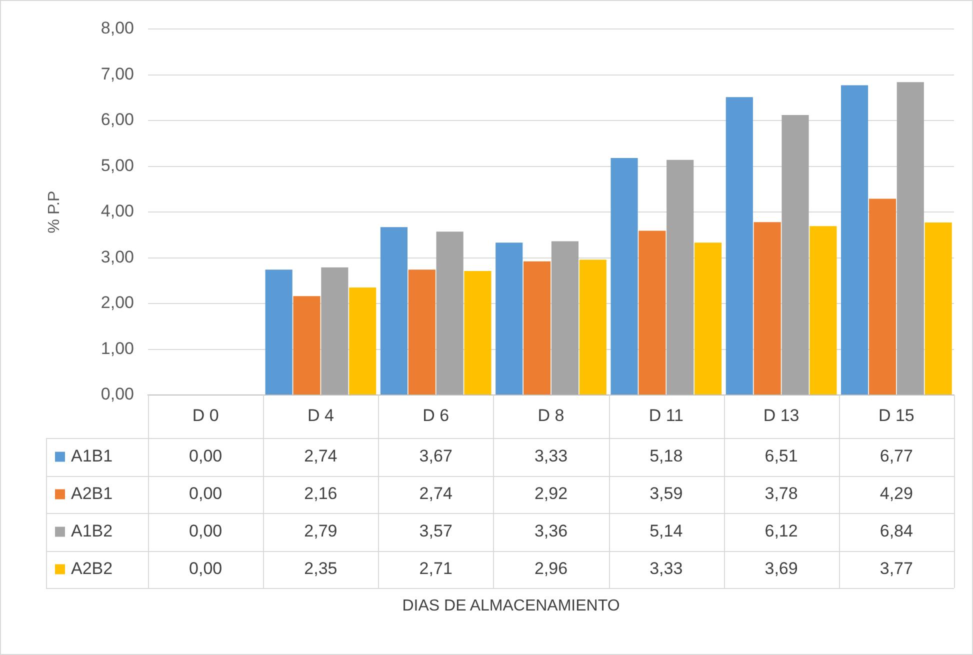 The width and height of the screenshot is (973, 655). Describe the element at coordinates (117, 394) in the screenshot. I see `y-tick-label: 0,00` at that location.